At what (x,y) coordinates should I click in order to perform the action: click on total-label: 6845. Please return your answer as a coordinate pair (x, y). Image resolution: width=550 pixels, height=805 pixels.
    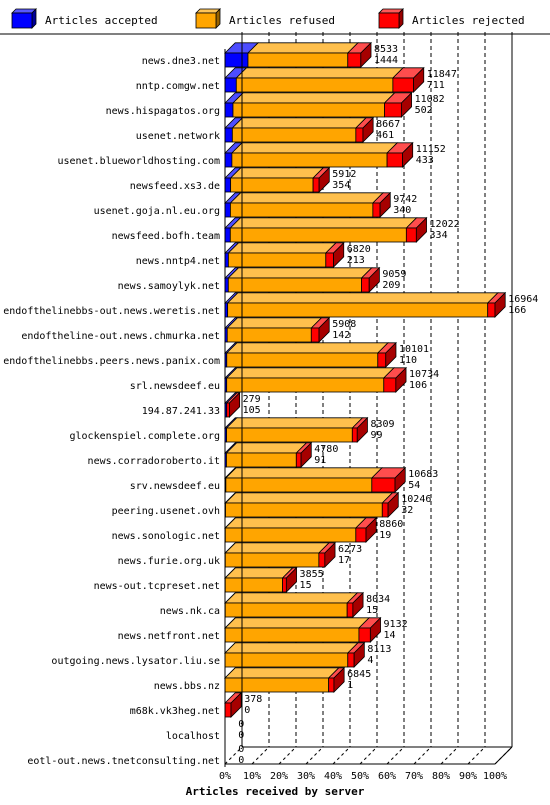
    Looking at the image, I should click on (359, 674).